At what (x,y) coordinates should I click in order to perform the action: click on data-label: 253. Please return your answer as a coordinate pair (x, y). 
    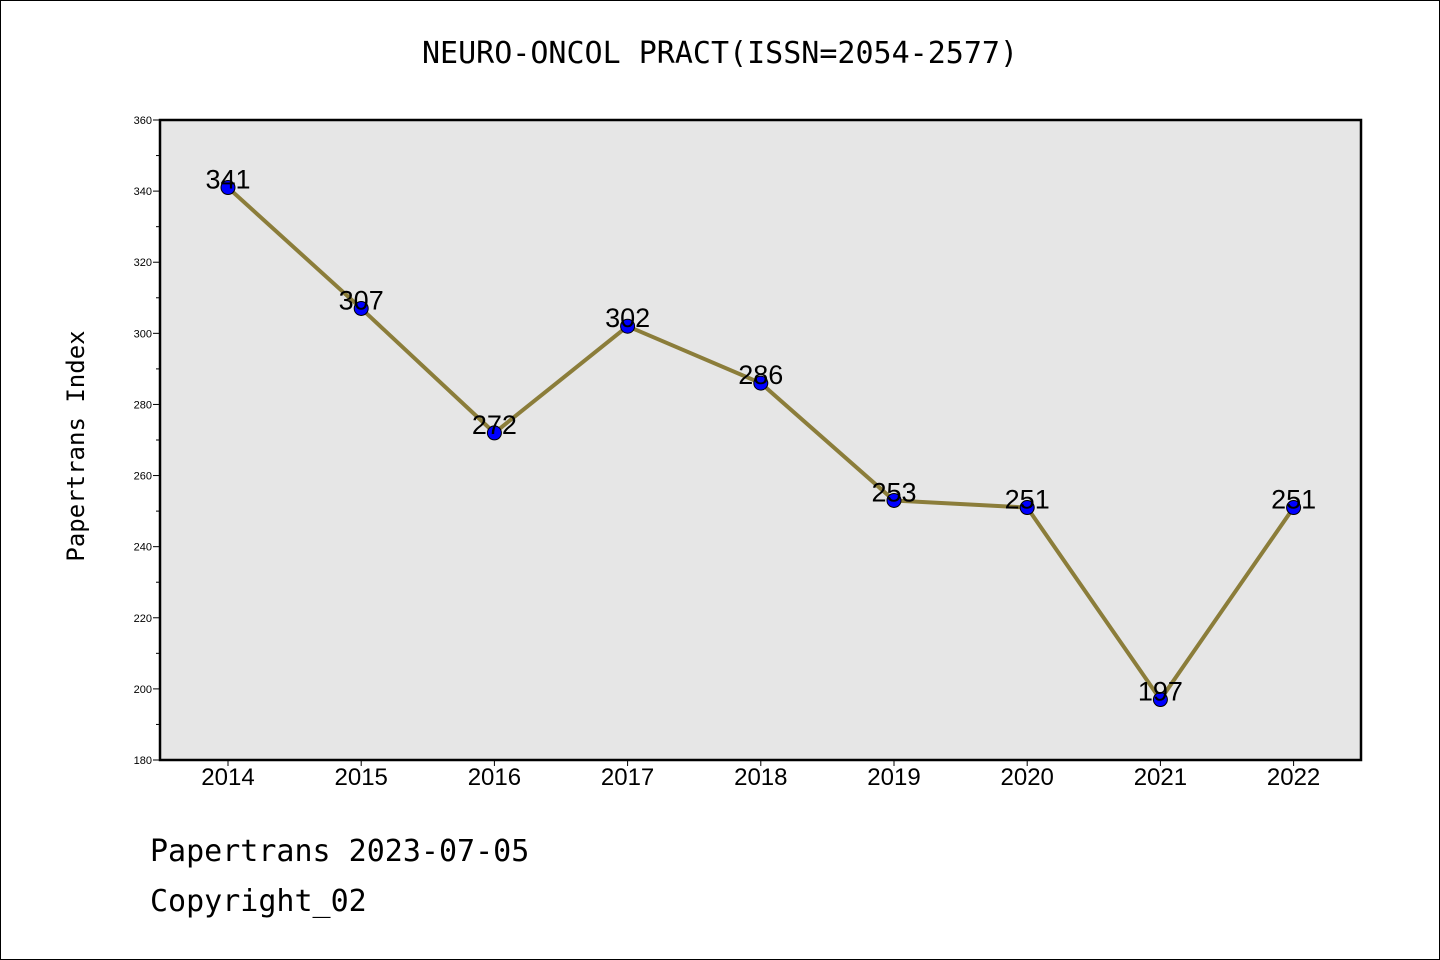
    Looking at the image, I should click on (893, 492).